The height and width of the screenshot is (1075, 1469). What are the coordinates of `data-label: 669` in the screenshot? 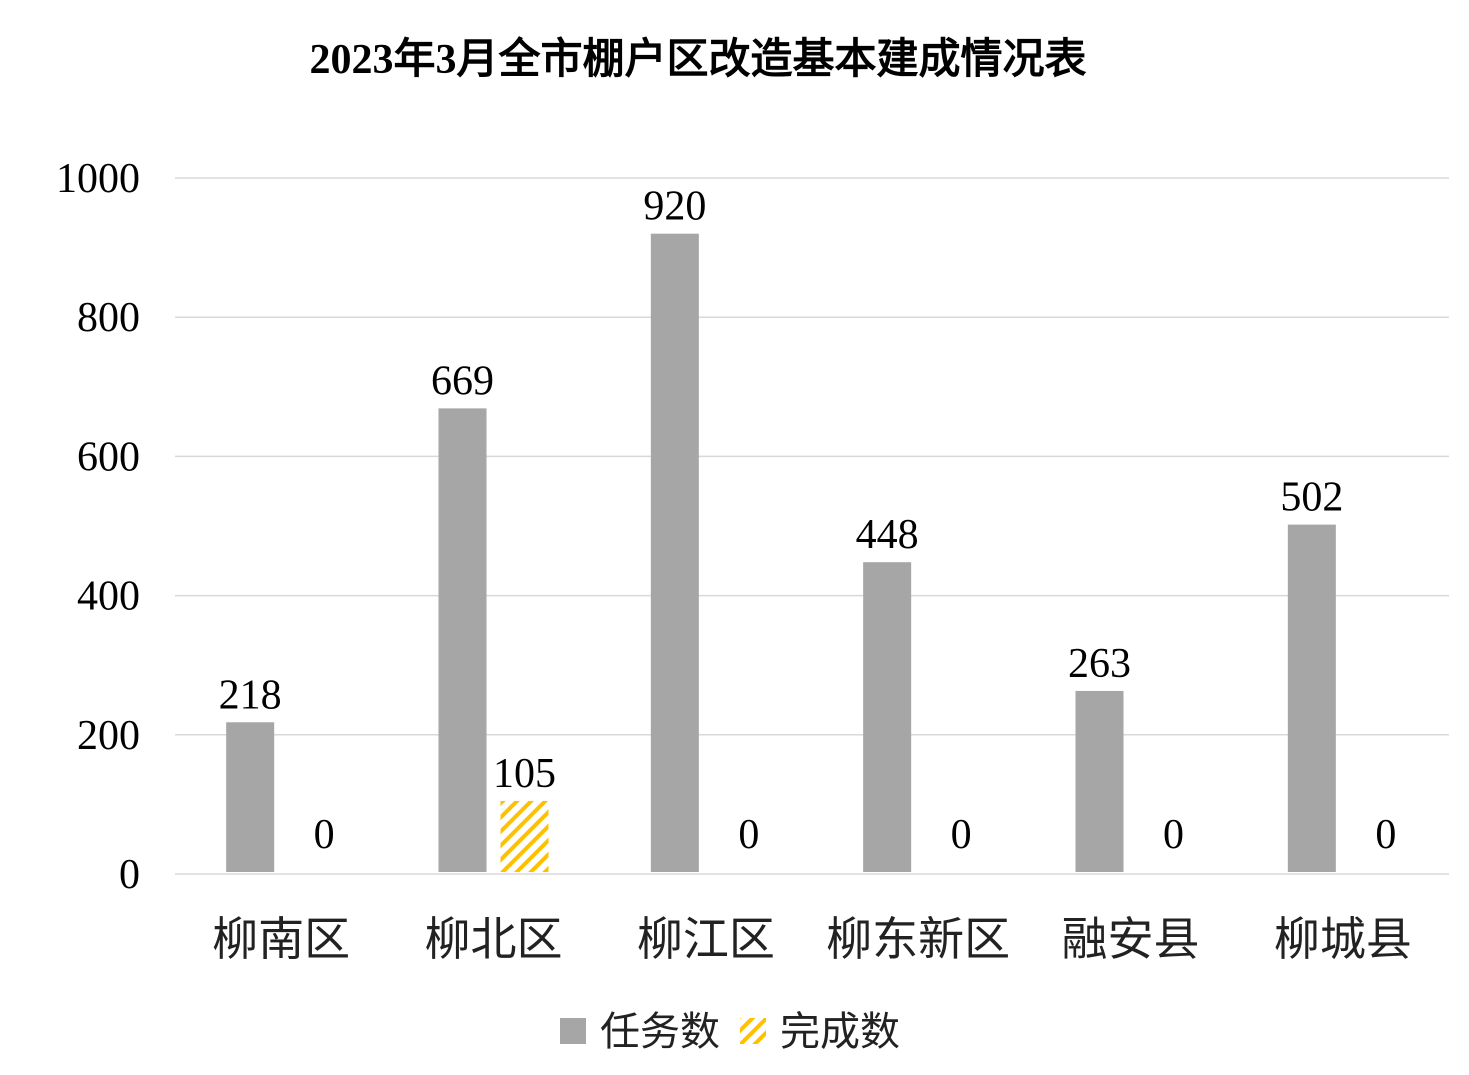 It's located at (462, 381).